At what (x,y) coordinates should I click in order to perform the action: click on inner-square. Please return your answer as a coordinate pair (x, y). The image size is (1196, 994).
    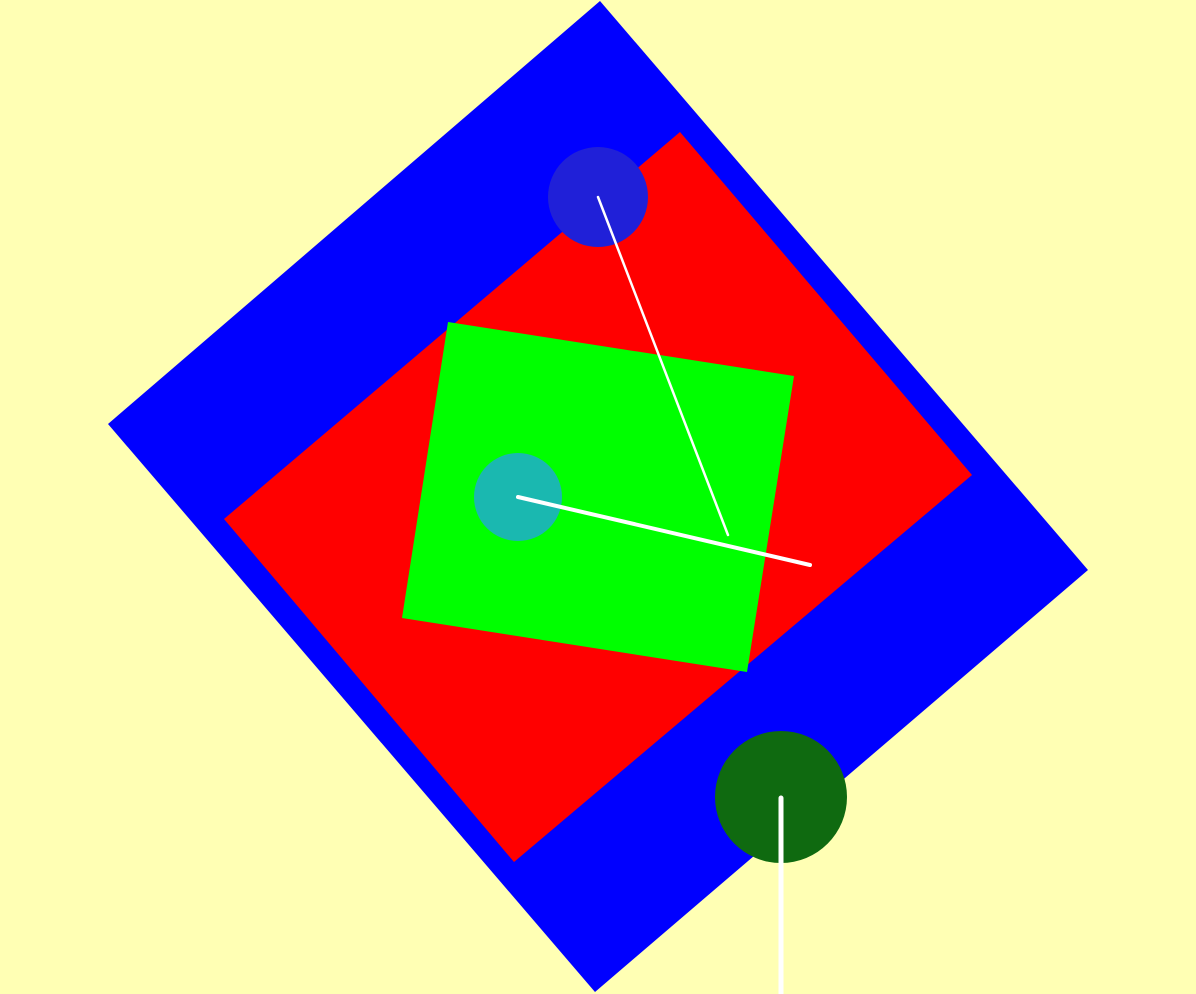
    Looking at the image, I should click on (598, 497).